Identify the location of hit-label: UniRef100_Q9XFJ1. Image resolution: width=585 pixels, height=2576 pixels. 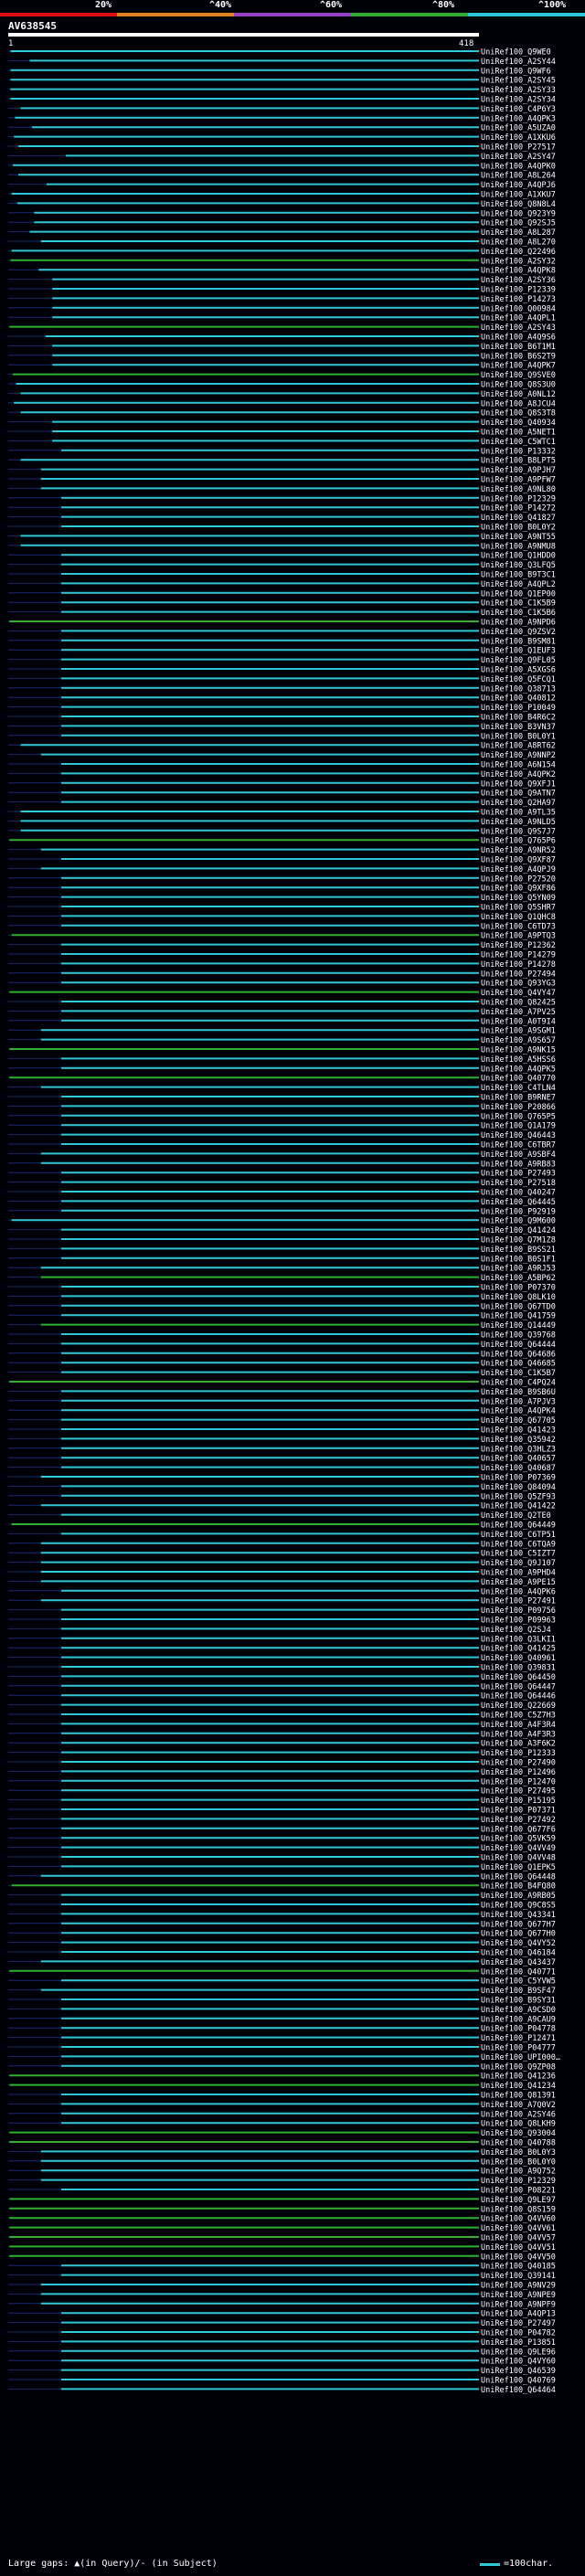
(518, 784).